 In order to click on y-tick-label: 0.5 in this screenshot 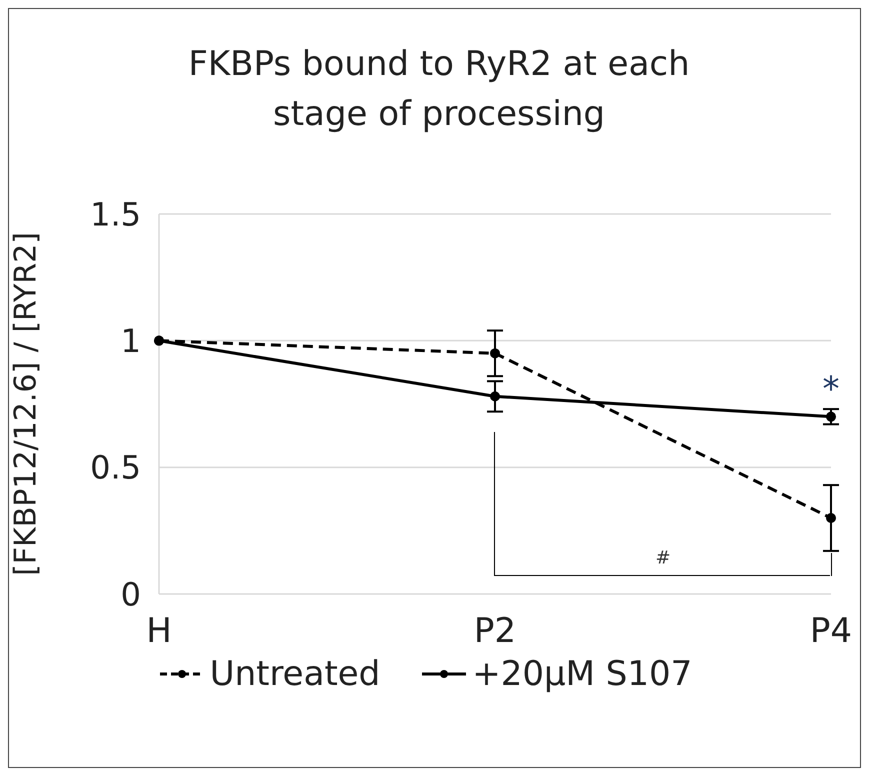, I will do `click(115, 467)`.